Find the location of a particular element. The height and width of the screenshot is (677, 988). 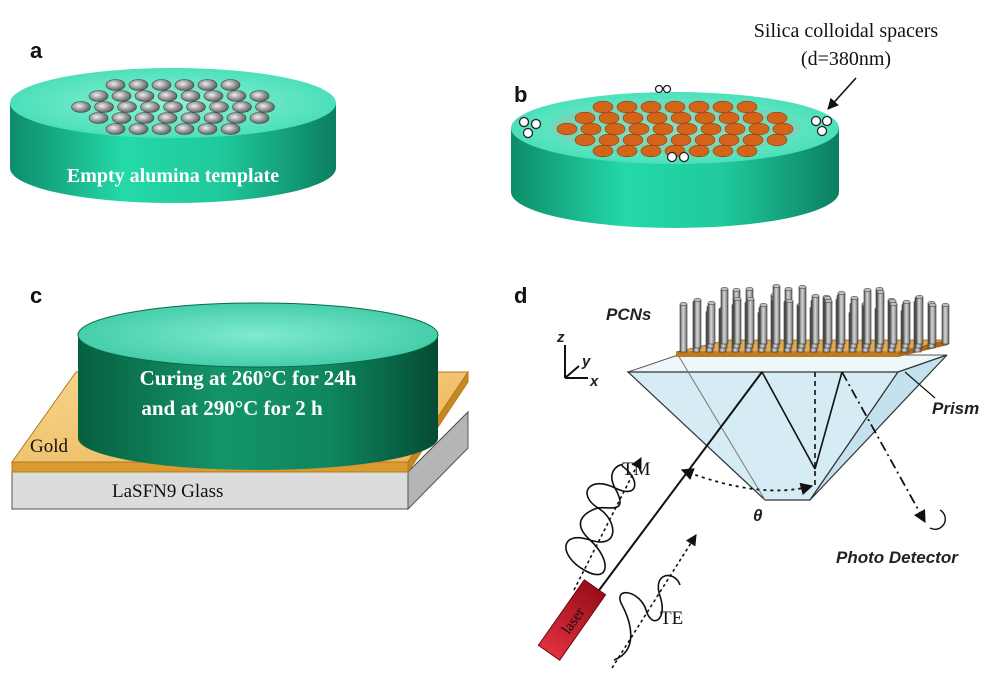

filled-template-cylinder is located at coordinates (675, 156).